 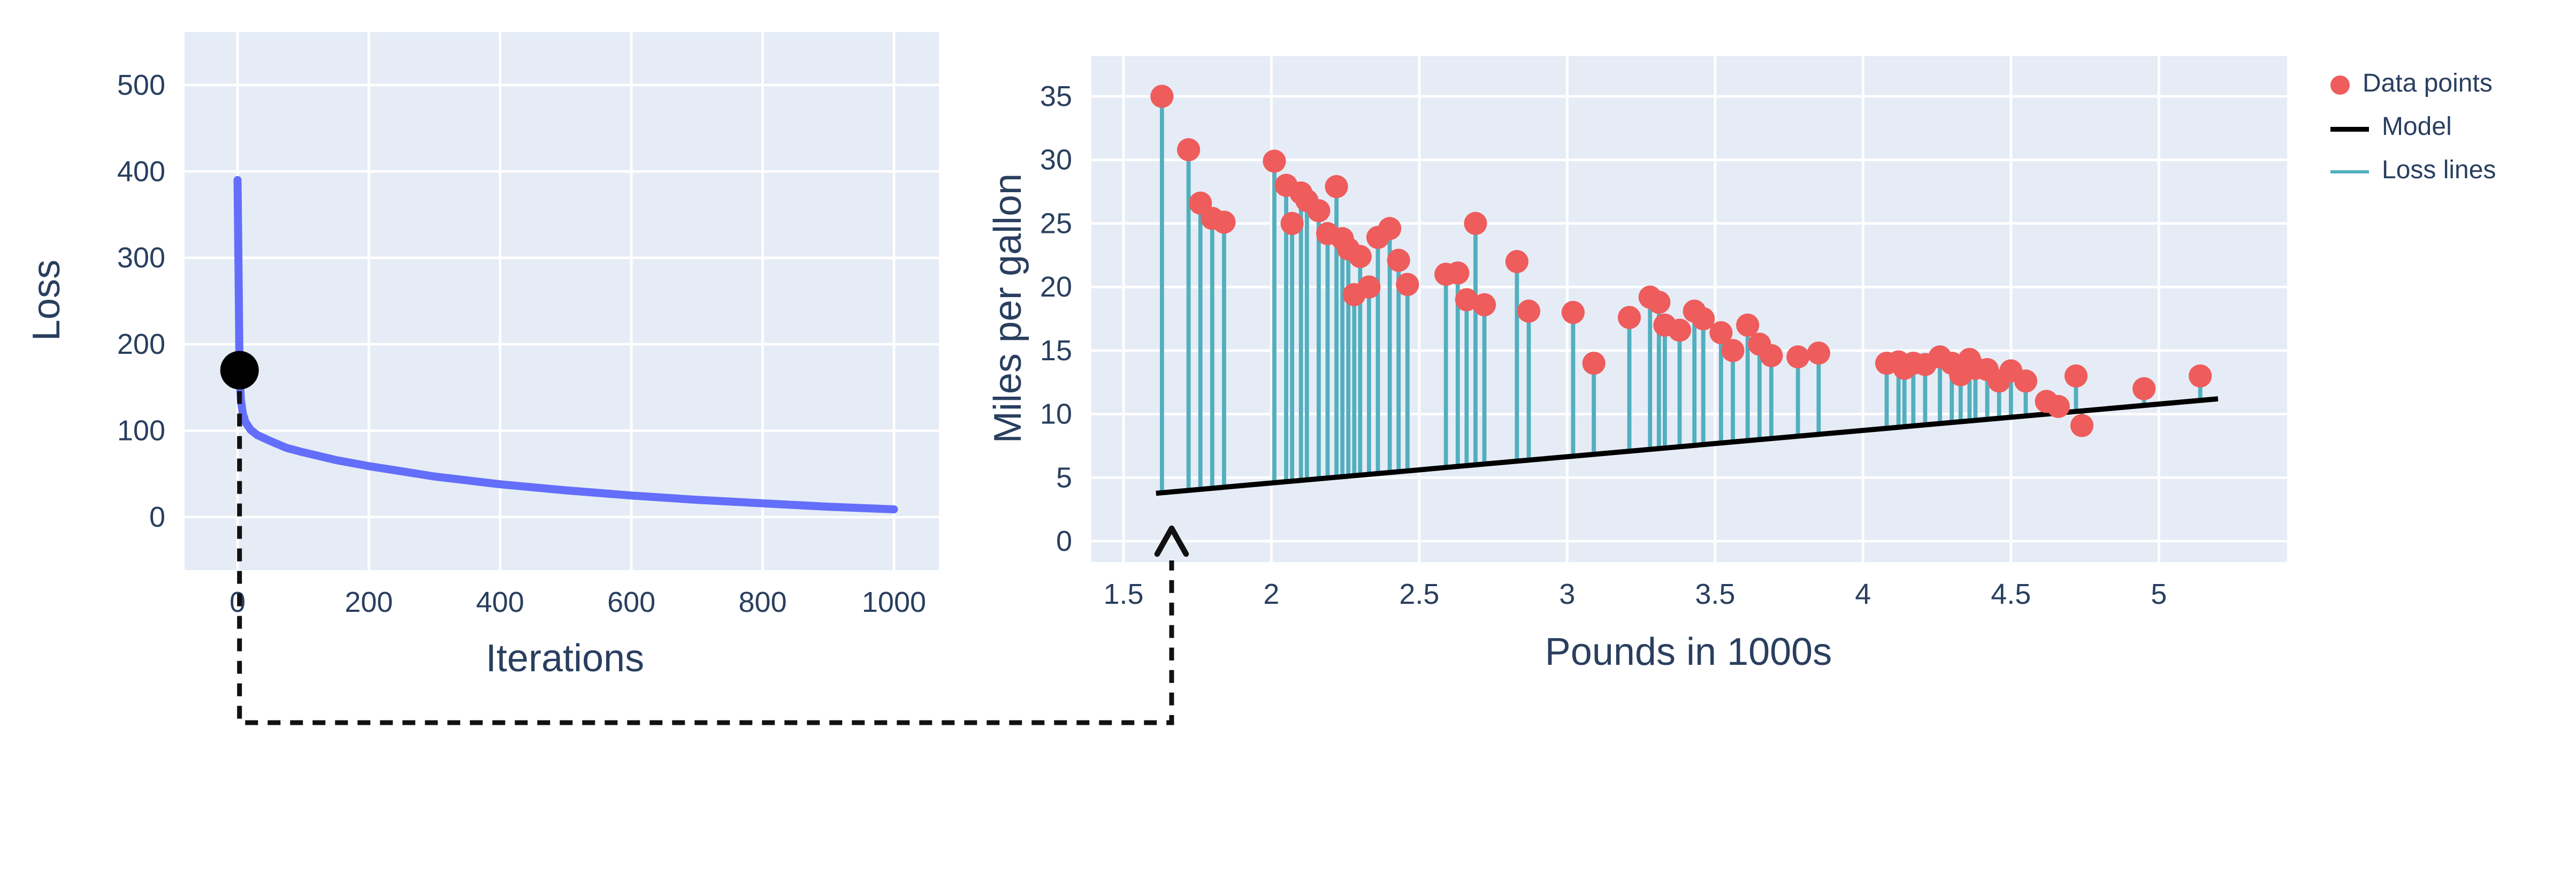 What do you see at coordinates (239, 370) in the screenshot?
I see `loss-marker-point` at bounding box center [239, 370].